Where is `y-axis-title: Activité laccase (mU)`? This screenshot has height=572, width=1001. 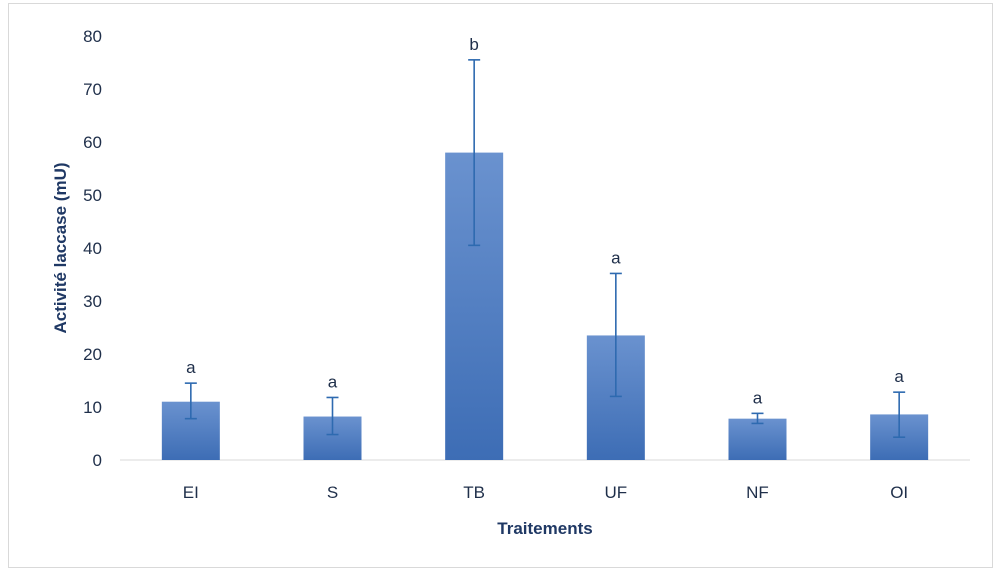
y-axis-title: Activité laccase (mU) is located at coordinates (60, 247).